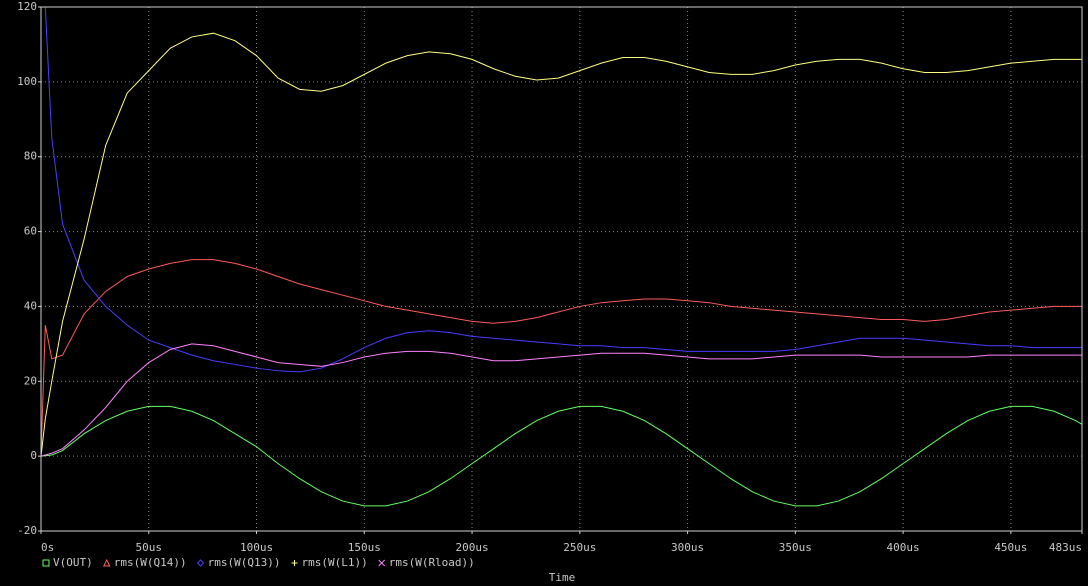  What do you see at coordinates (244, 562) in the screenshot?
I see `legend-label: rms(W(Q13))` at bounding box center [244, 562].